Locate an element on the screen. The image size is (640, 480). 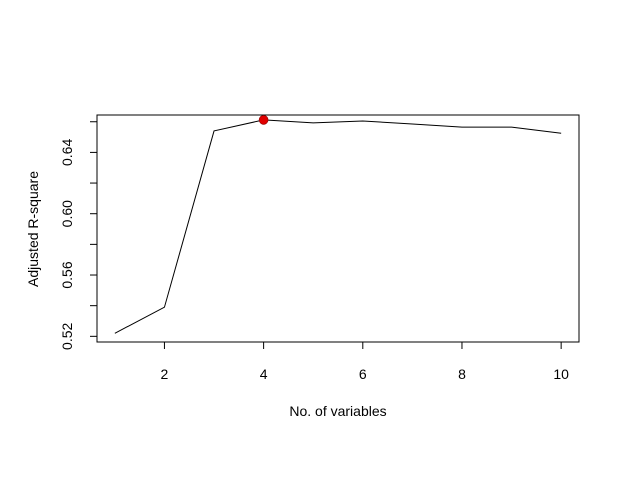
x-tick-label: 8 is located at coordinates (462, 374).